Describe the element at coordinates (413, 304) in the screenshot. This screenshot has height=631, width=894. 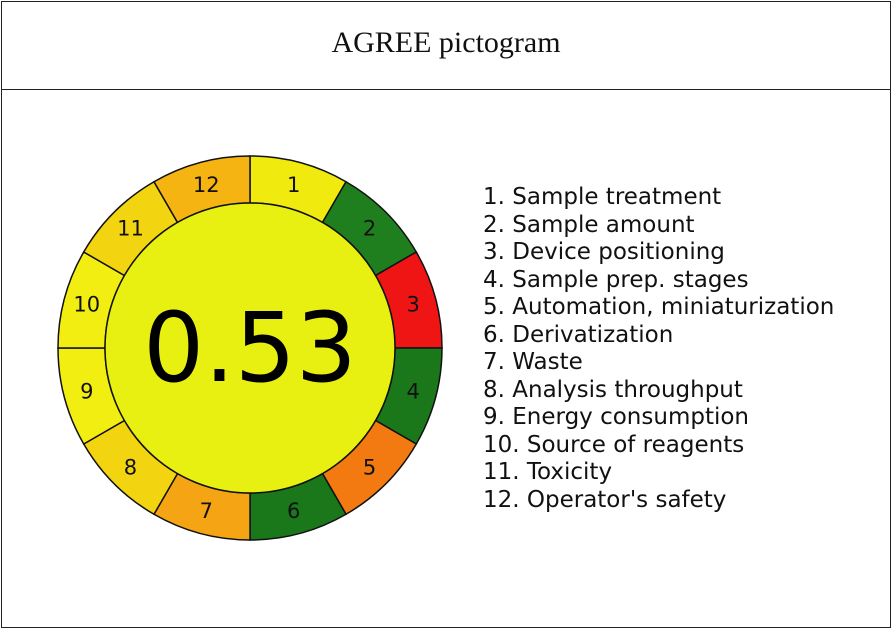
I see `segment-label-3: 3` at that location.